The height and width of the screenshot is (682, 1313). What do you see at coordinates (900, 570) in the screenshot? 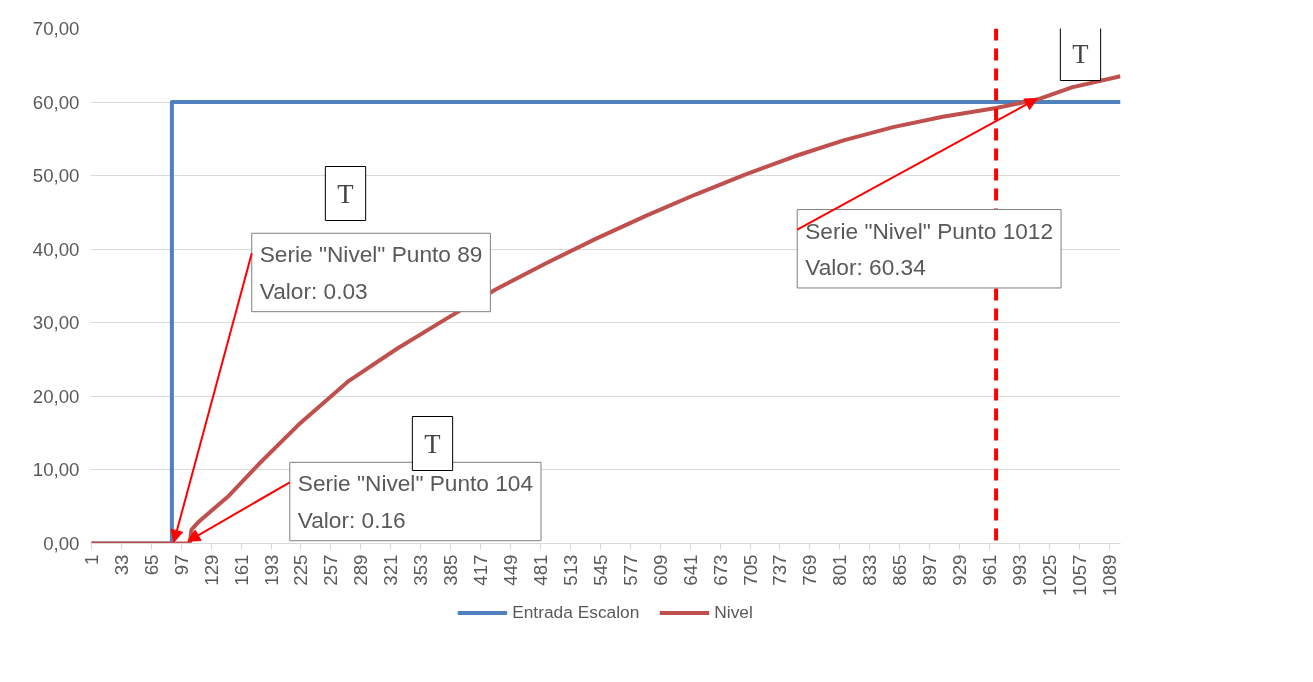
I see `x-tick-label: 865` at bounding box center [900, 570].